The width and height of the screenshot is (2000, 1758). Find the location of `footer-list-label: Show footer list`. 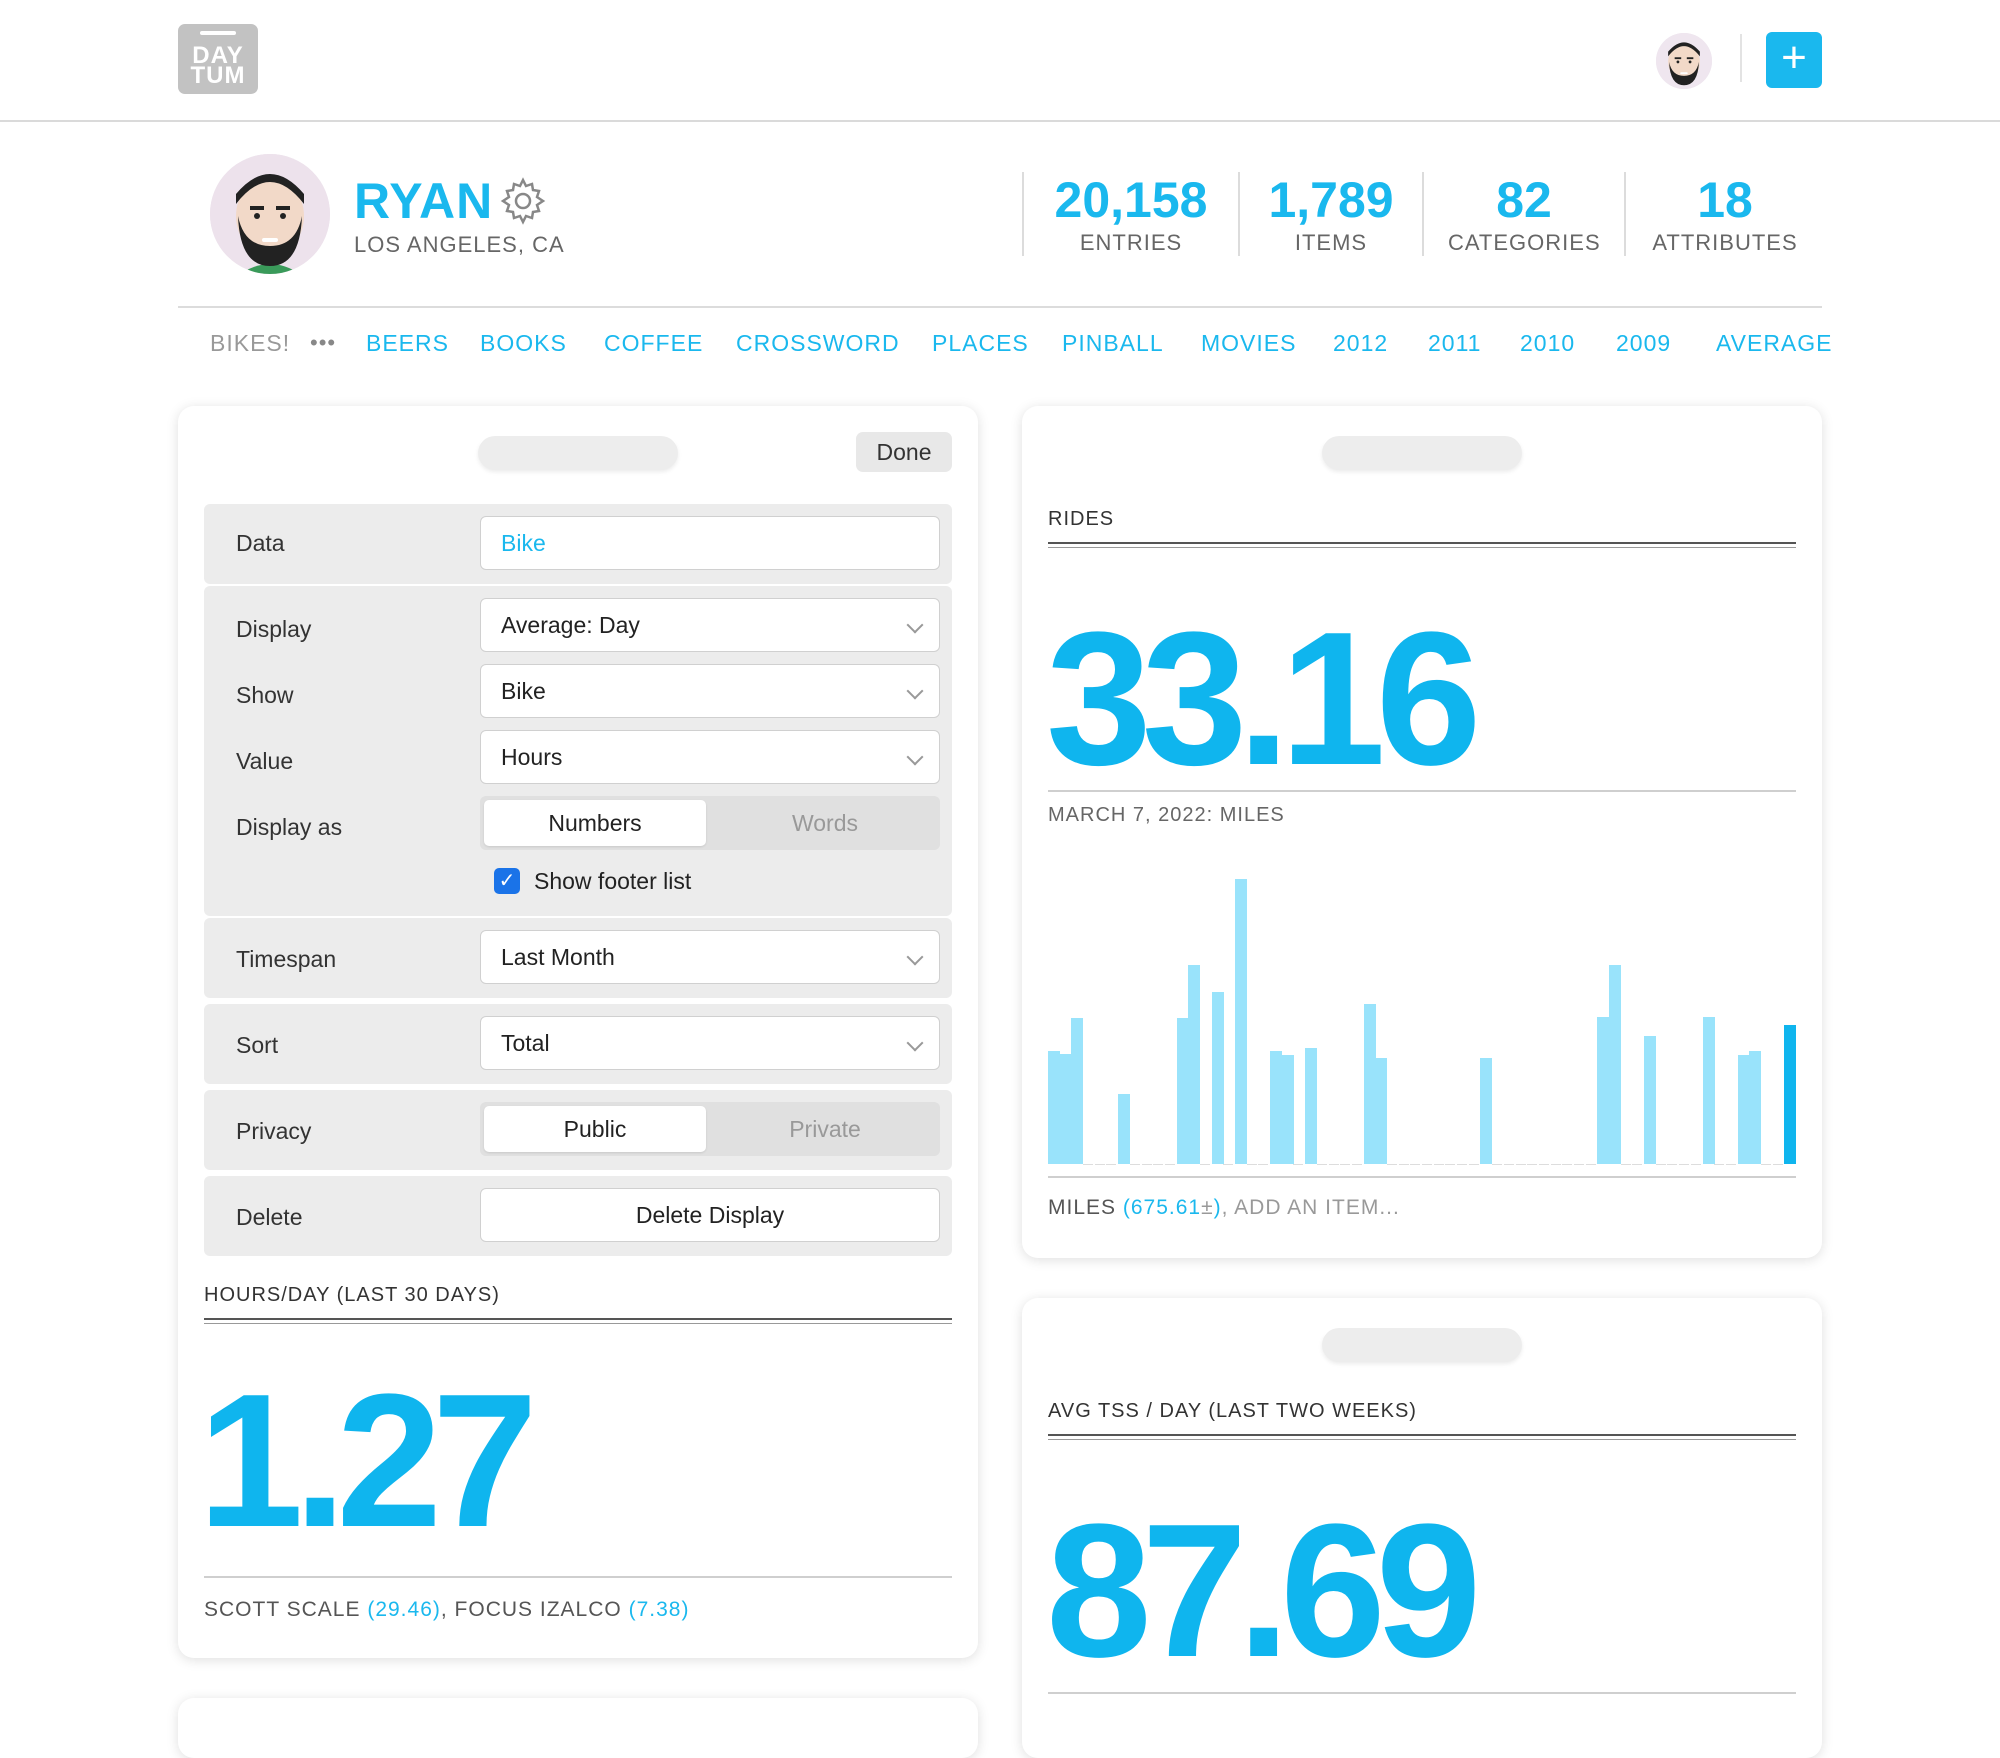

footer-list-label: Show footer list is located at coordinates (613, 881).